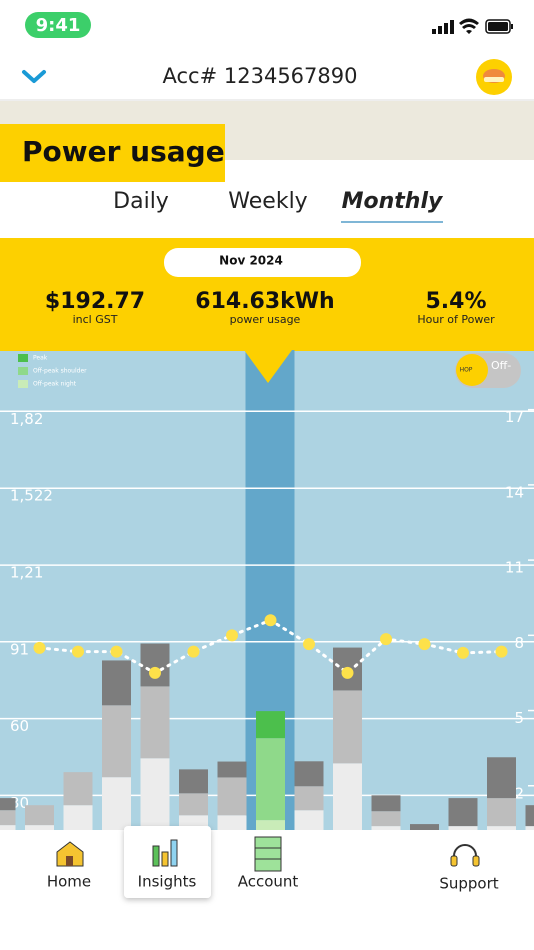  What do you see at coordinates (19, 649) in the screenshot?
I see `y-tick-label: 91` at bounding box center [19, 649].